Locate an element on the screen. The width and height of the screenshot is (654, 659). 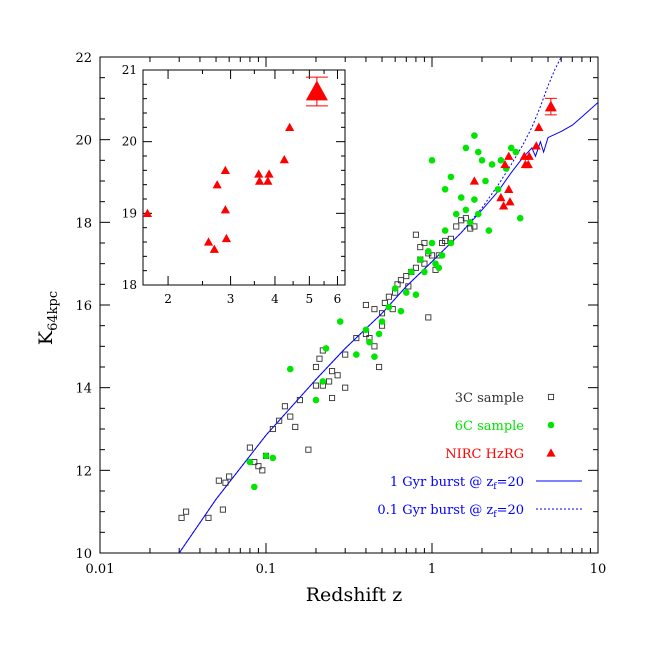
legend-label: 3C sample is located at coordinates (490, 398).